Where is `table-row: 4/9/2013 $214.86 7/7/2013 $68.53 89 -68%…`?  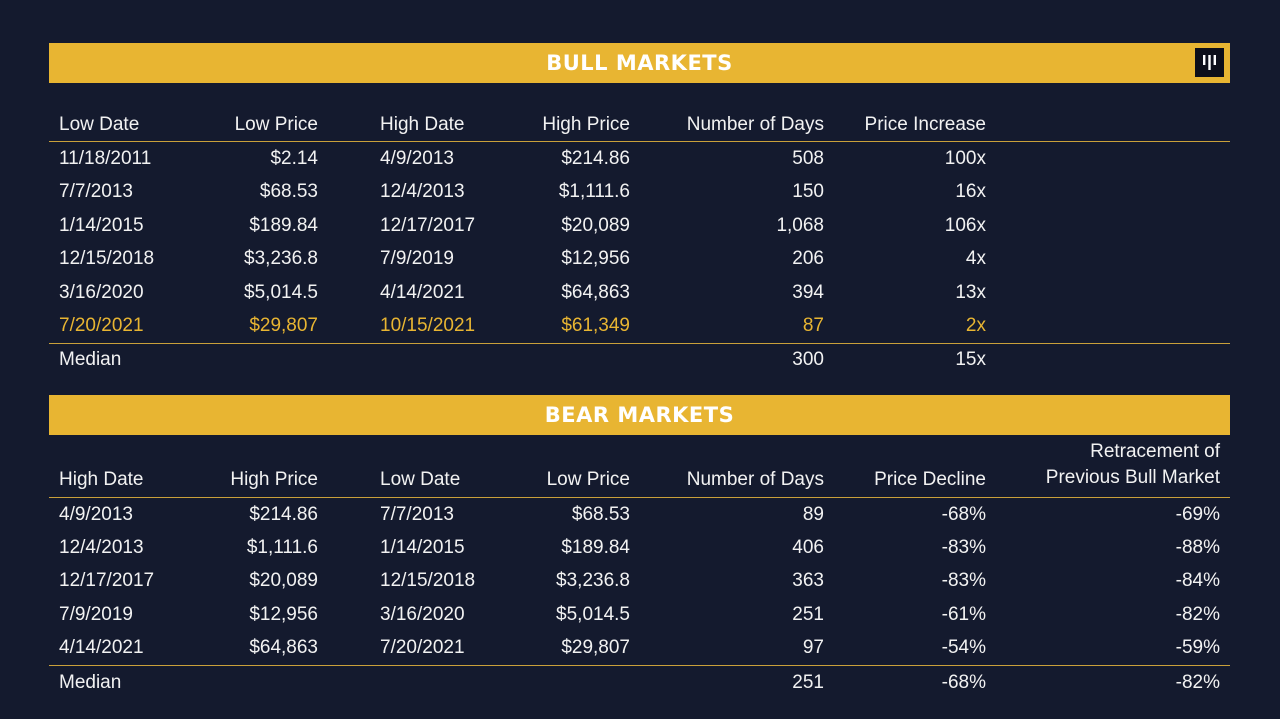
table-row: 4/9/2013 $214.86 7/7/2013 $68.53 89 -68%… is located at coordinates (639, 514).